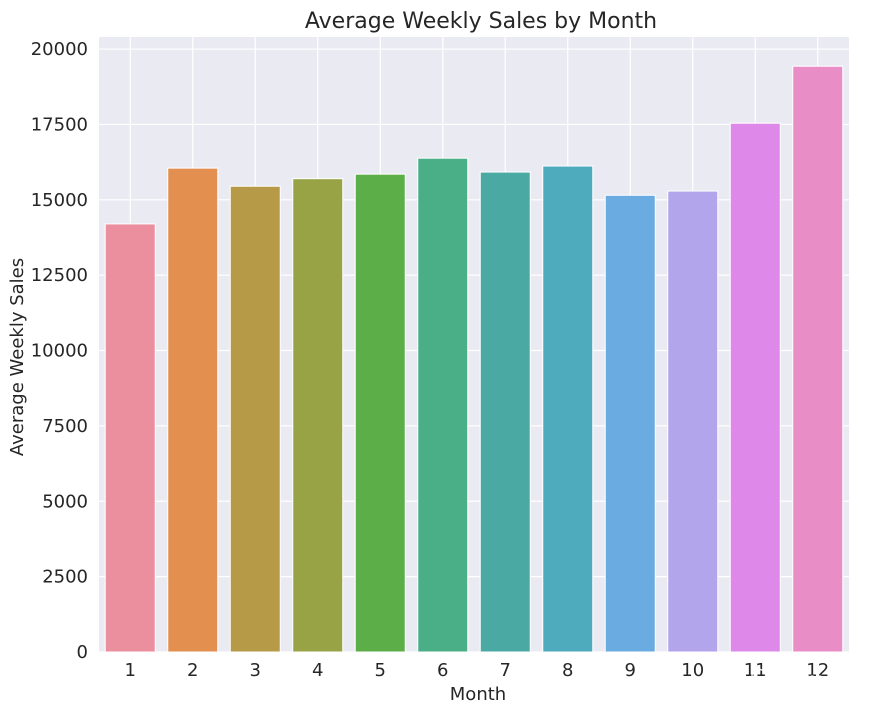 This screenshot has height=713, width=882. I want to click on x-tick-label: 9, so click(630, 670).